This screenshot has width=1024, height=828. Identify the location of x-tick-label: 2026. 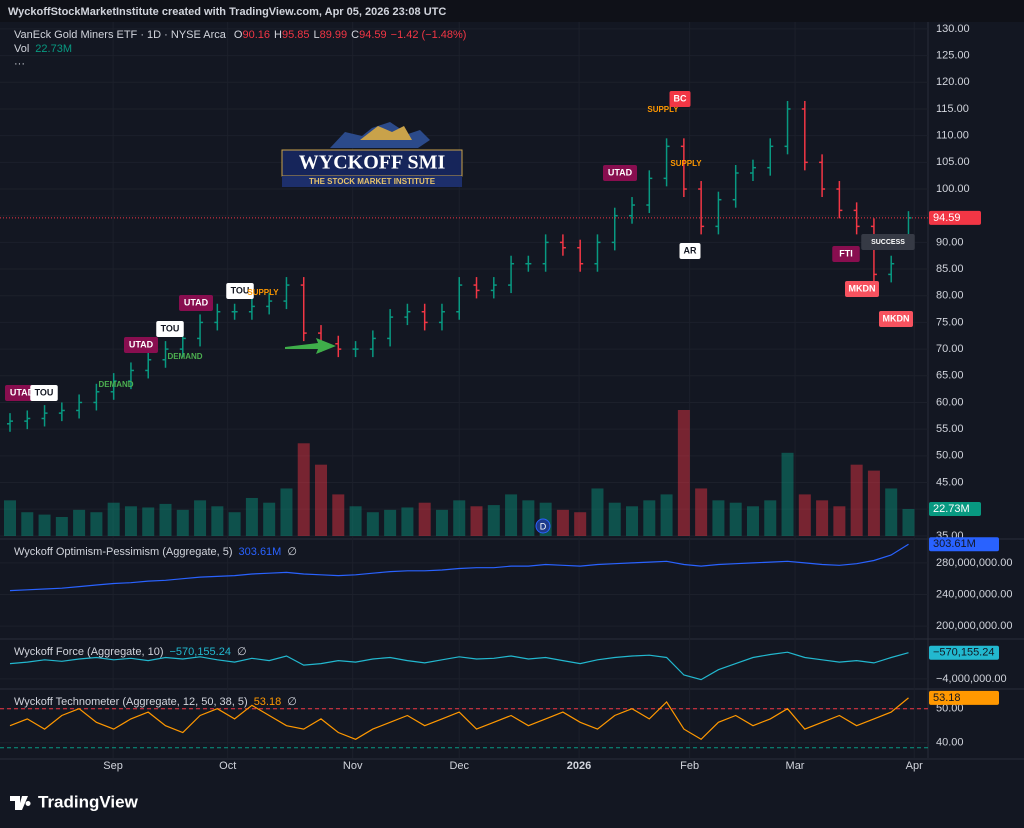
(579, 766).